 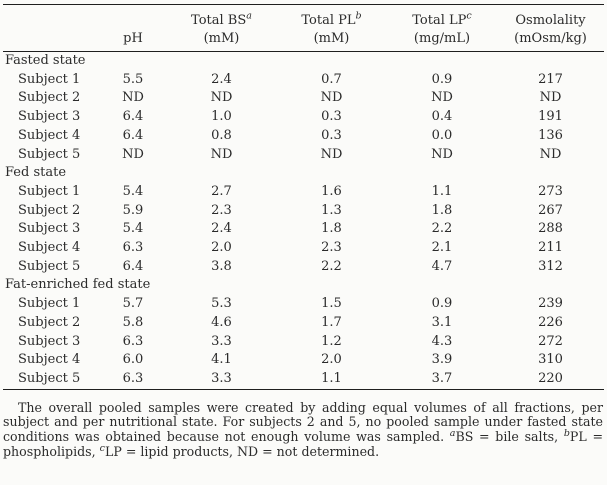 I want to click on cell-value: 272, so click(x=550, y=341).